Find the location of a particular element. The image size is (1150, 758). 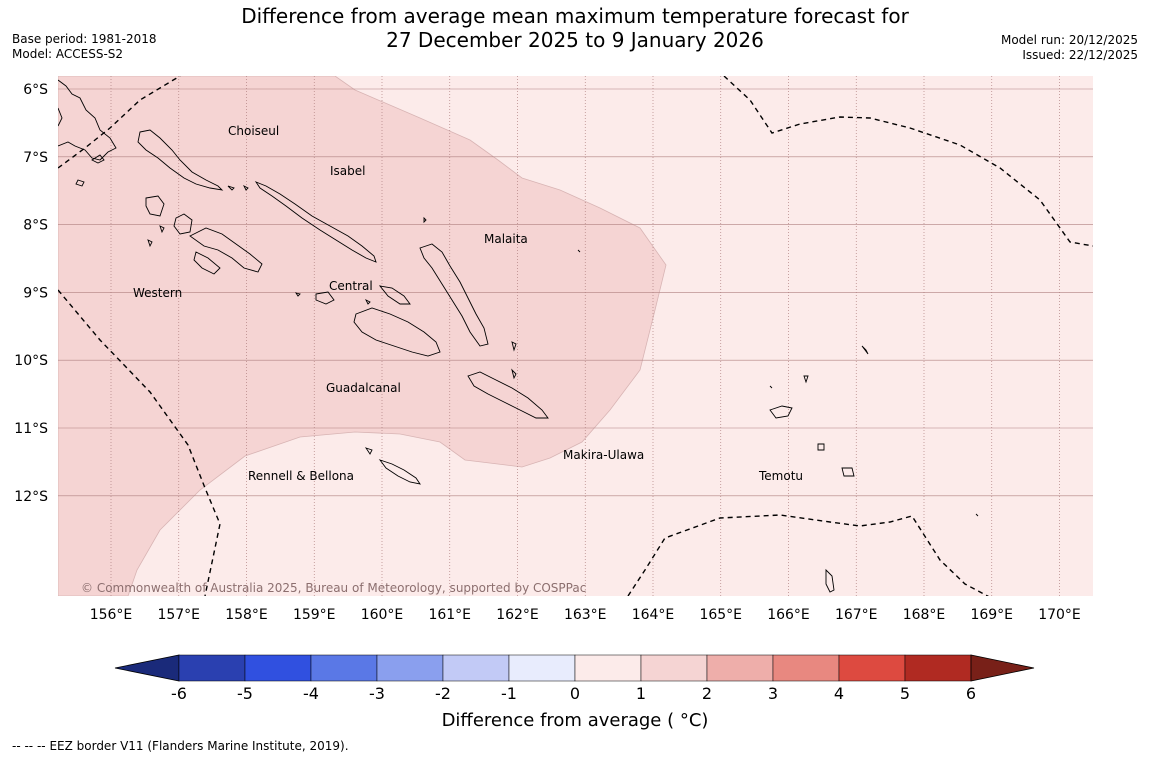

colorbar-tick: 5 is located at coordinates (905, 693).